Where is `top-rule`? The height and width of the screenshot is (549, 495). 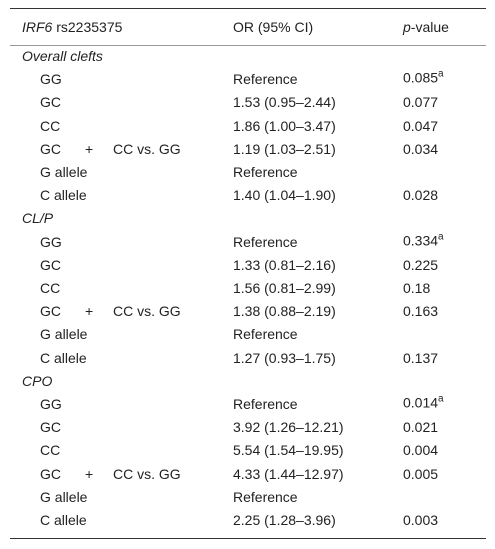 top-rule is located at coordinates (248, 8).